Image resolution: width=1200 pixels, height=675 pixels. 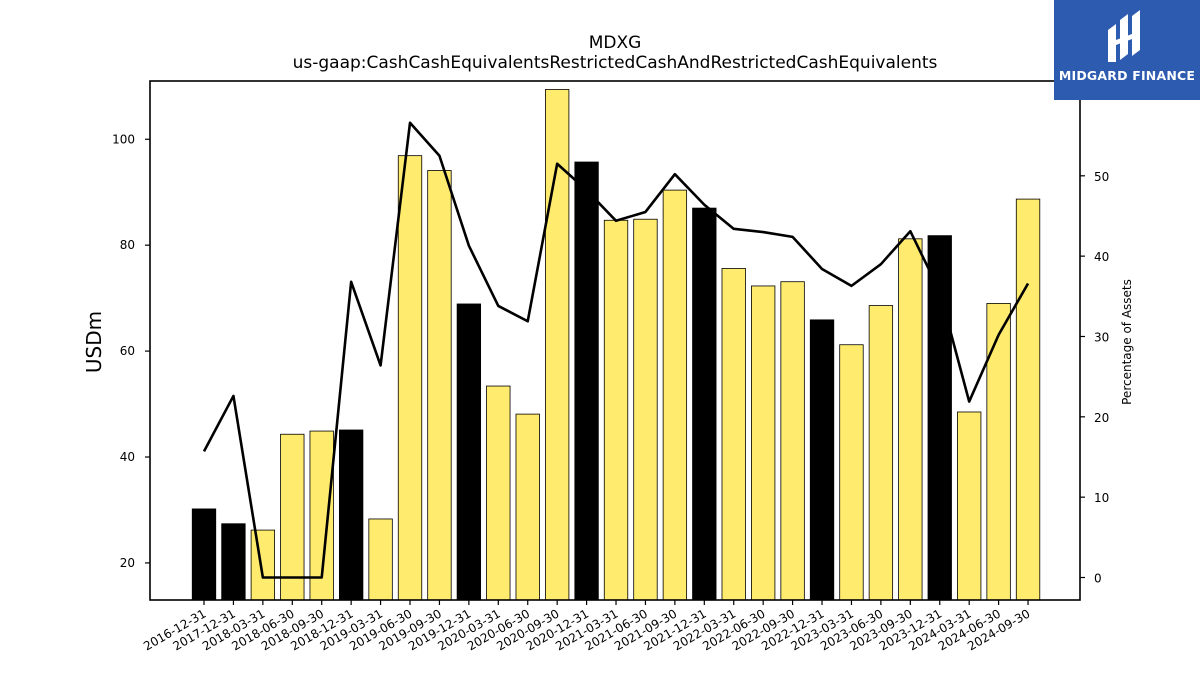 What do you see at coordinates (1101, 177) in the screenshot?
I see `y2-tick-label: 50` at bounding box center [1101, 177].